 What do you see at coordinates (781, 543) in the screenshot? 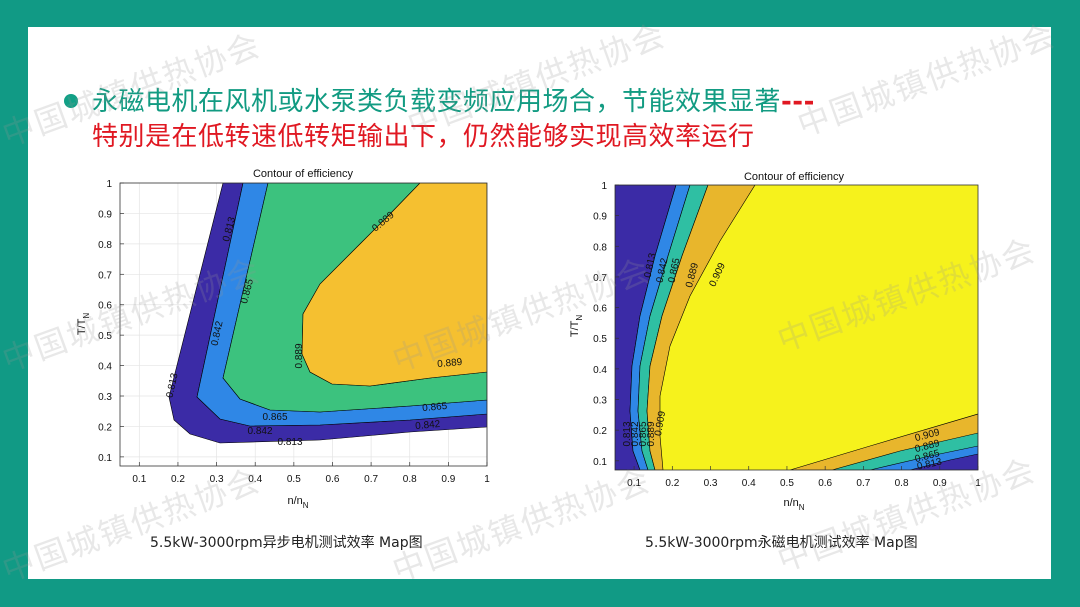
I see `caption-right: 5.5kW-3000rpm永磁电机测试效率 Map图` at bounding box center [781, 543].